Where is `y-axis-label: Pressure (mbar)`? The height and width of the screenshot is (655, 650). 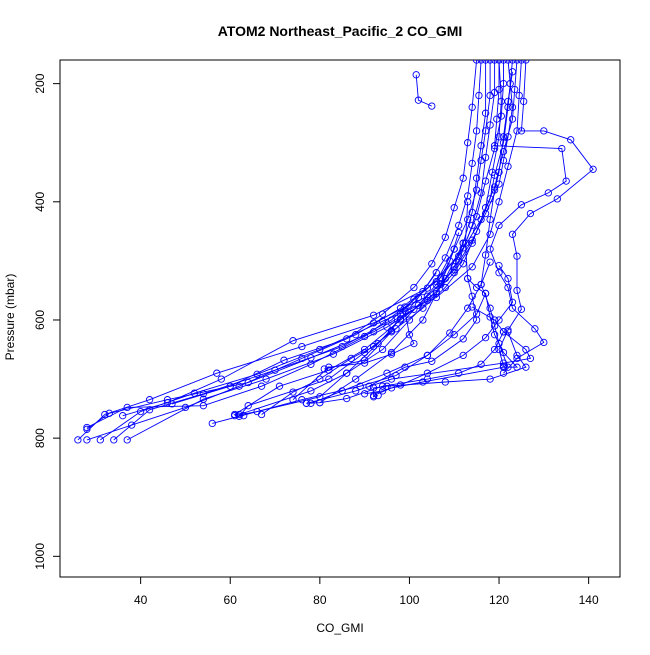 y-axis-label: Pressure (mbar) is located at coordinates (10, 317).